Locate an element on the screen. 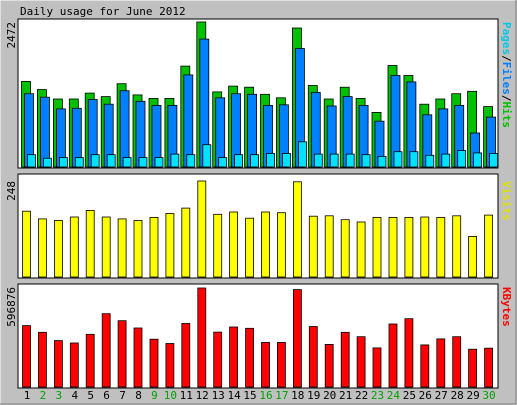  day-label: 15 is located at coordinates (249, 395).